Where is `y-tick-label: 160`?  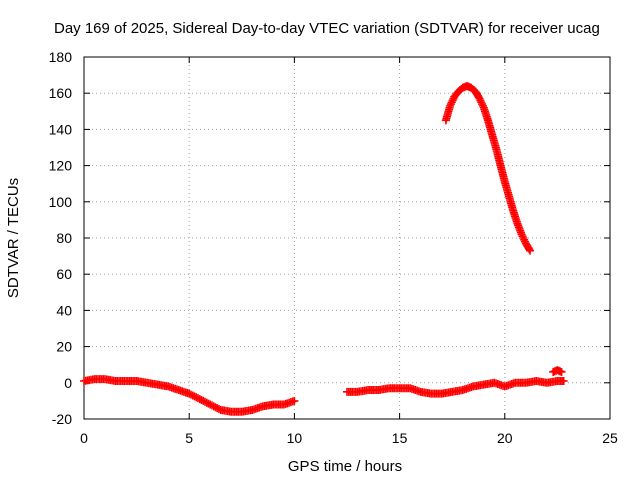
y-tick-label: 160 is located at coordinates (61, 93).